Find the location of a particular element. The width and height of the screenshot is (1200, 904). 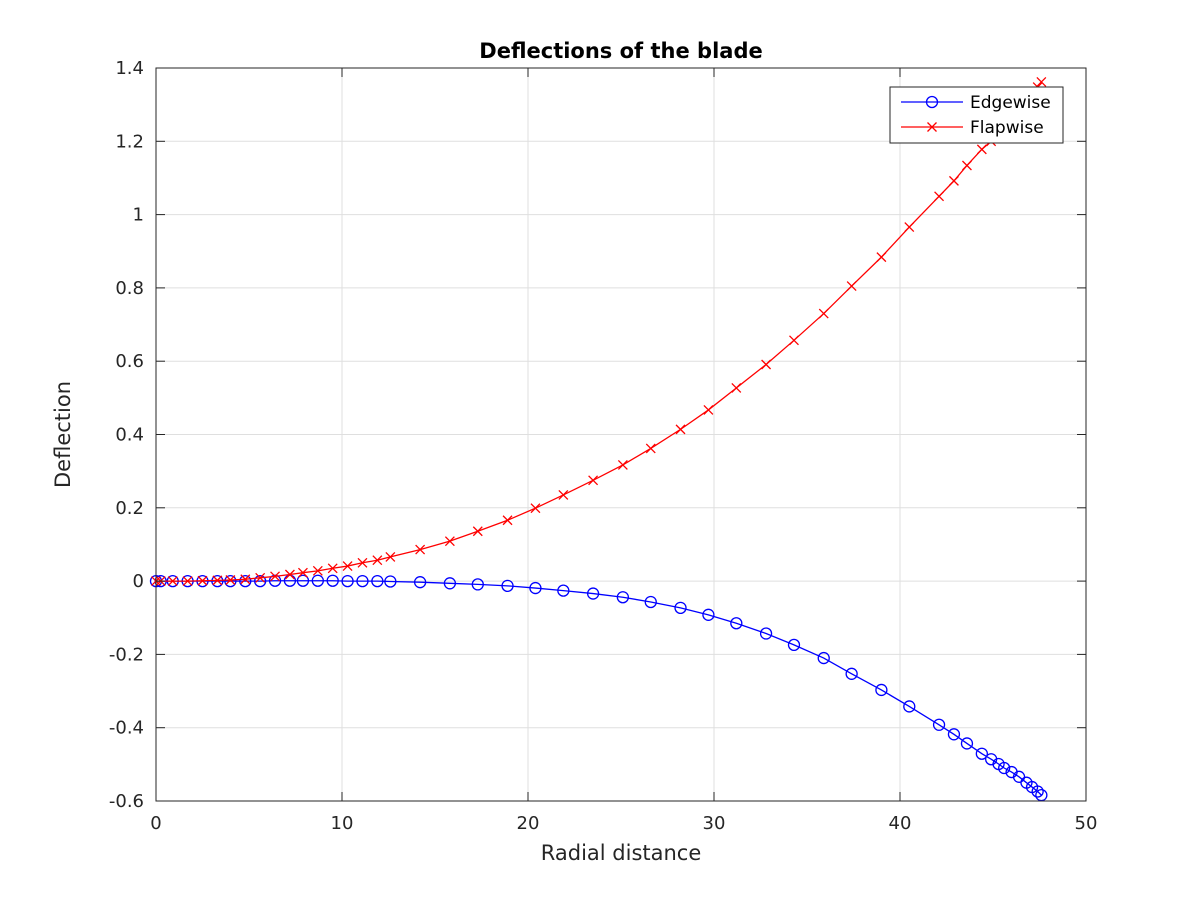

y-tick-label: 0.4 is located at coordinates (129, 435).